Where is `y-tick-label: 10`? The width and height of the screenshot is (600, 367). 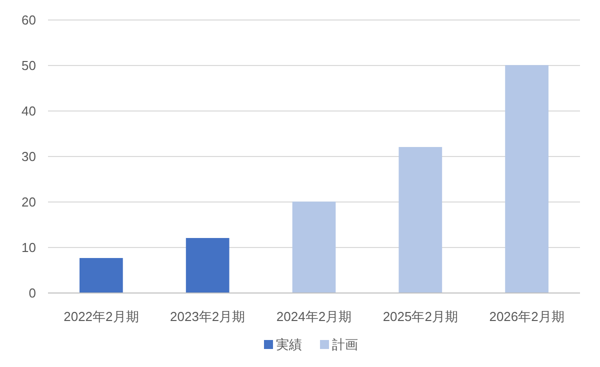 y-tick-label: 10 is located at coordinates (29, 247).